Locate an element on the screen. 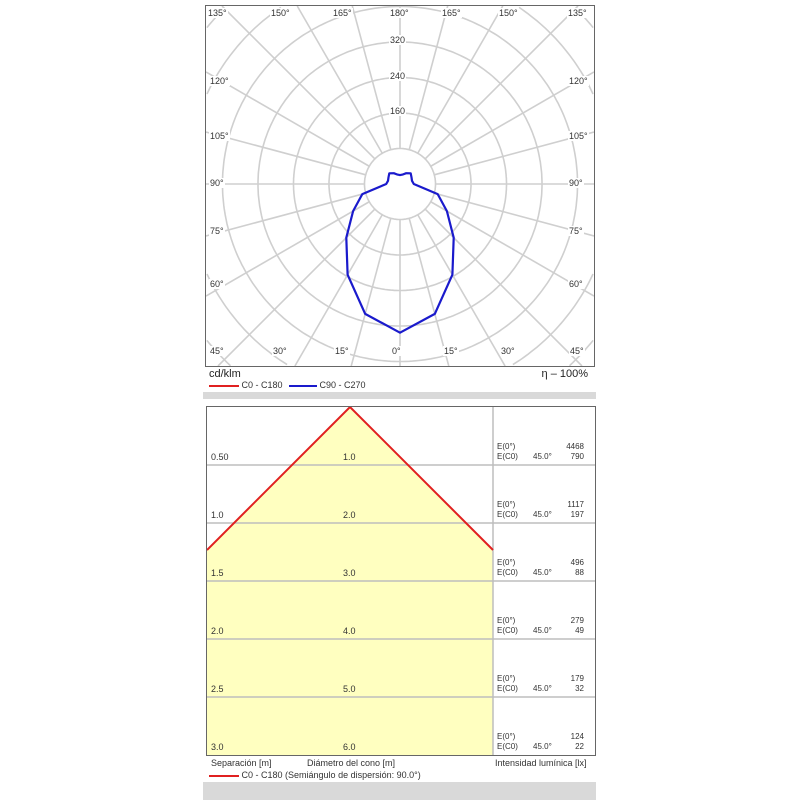  efficiency-label: η – 100% is located at coordinates (564, 374).